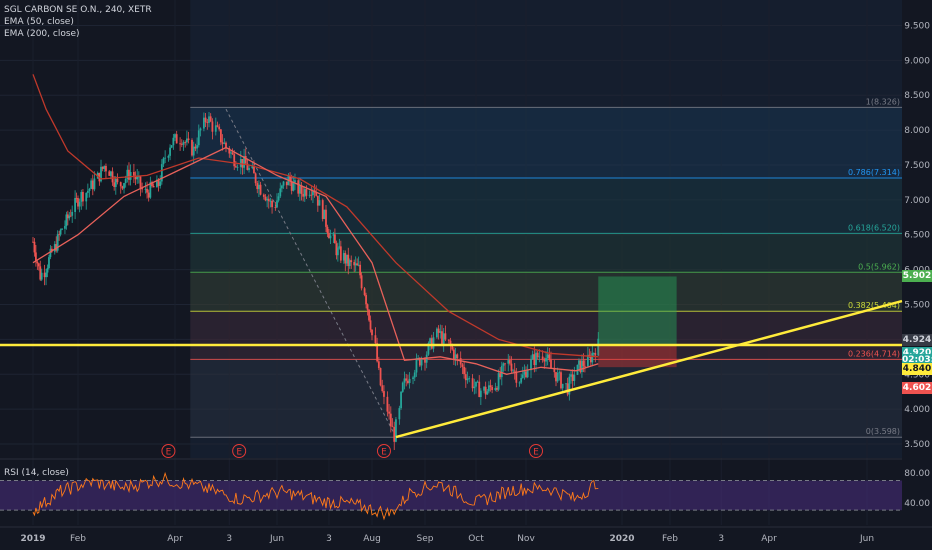 The image size is (932, 550). I want to click on price-tag: 4.602, so click(917, 387).